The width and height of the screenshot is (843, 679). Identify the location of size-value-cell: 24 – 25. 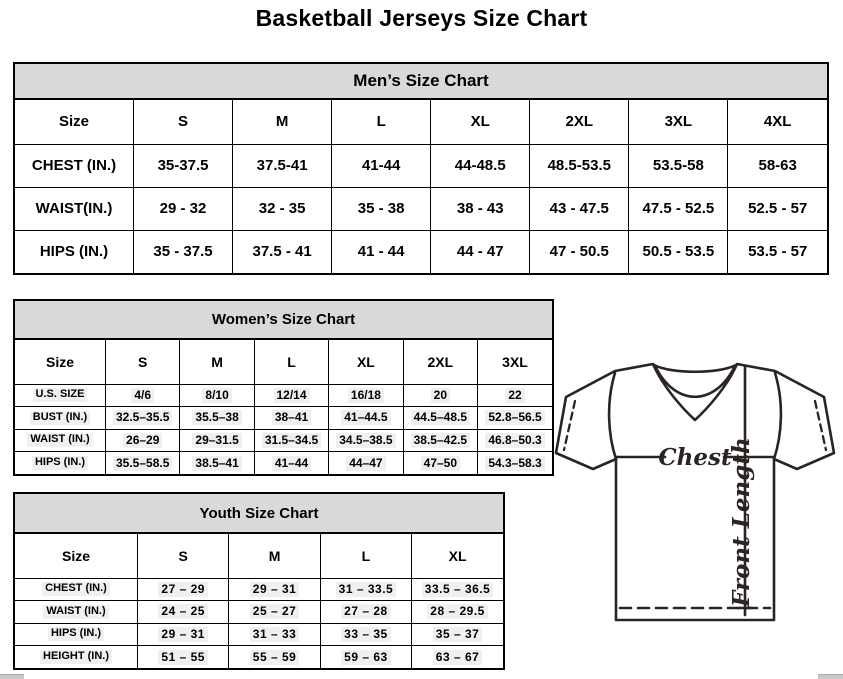
(183, 612).